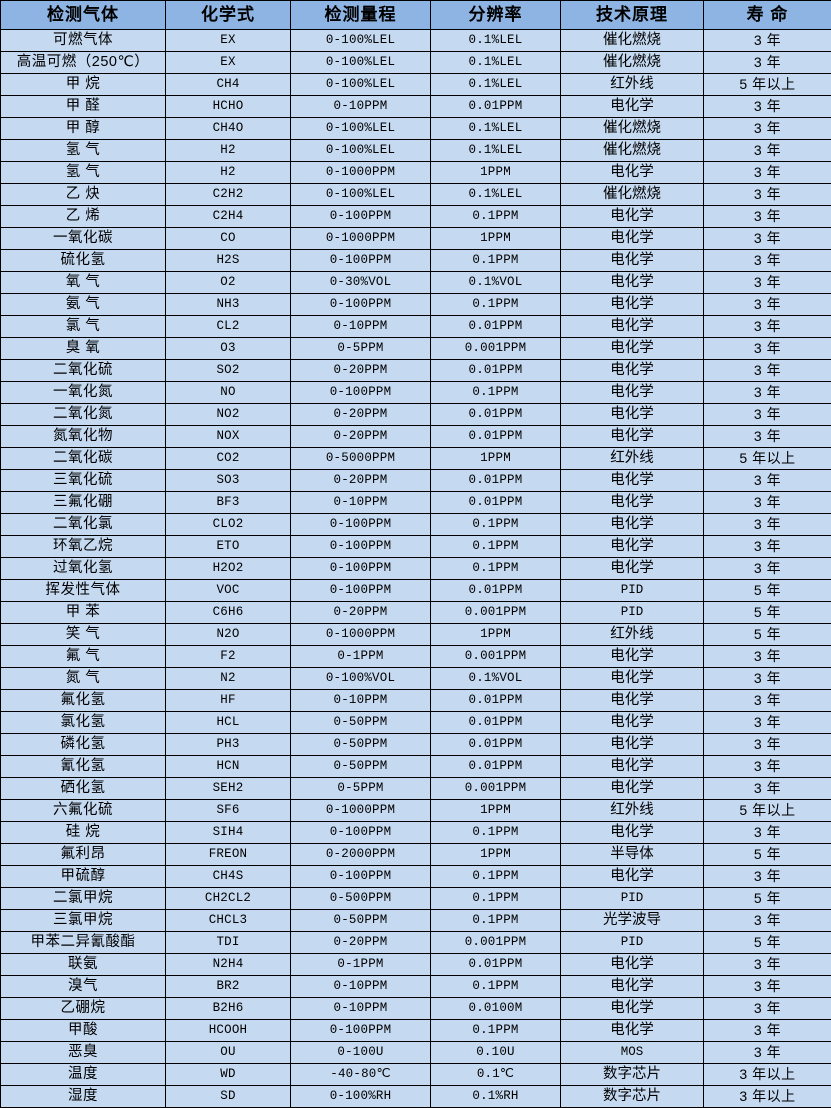 The width and height of the screenshot is (831, 1108). I want to click on cell-resolution: 0.1%RH, so click(496, 1097).